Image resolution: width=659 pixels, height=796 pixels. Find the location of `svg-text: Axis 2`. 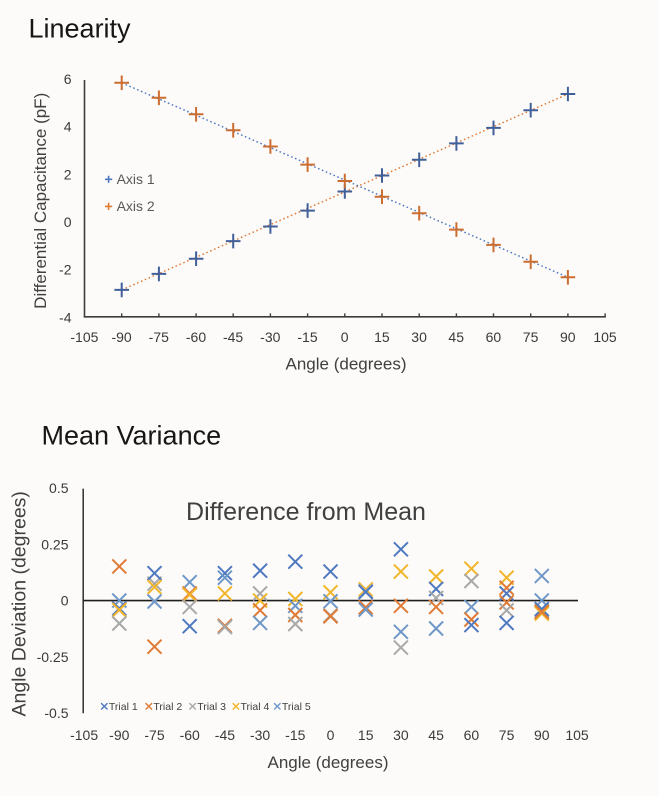

svg-text: Axis 2 is located at coordinates (136, 206).